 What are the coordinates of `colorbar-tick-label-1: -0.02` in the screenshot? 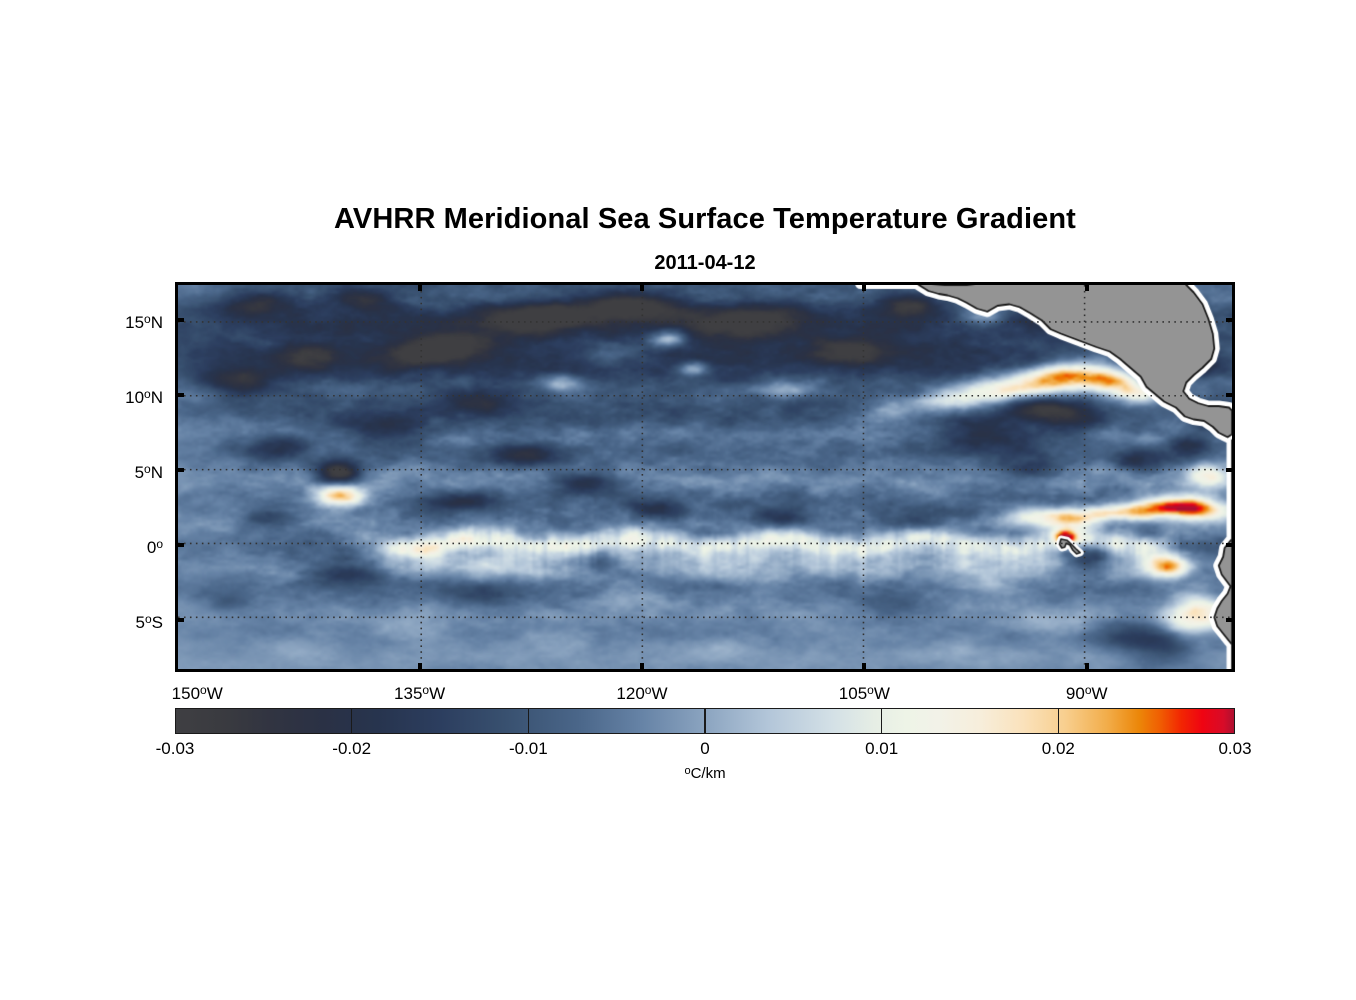 It's located at (352, 748).